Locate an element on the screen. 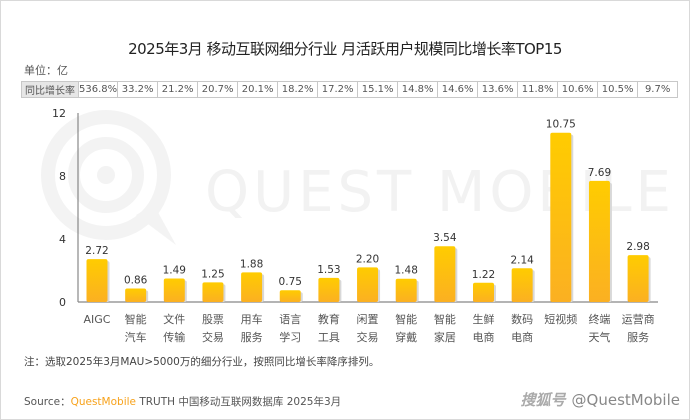 The image size is (690, 420). credit-handle: @QuestMobile is located at coordinates (625, 400).